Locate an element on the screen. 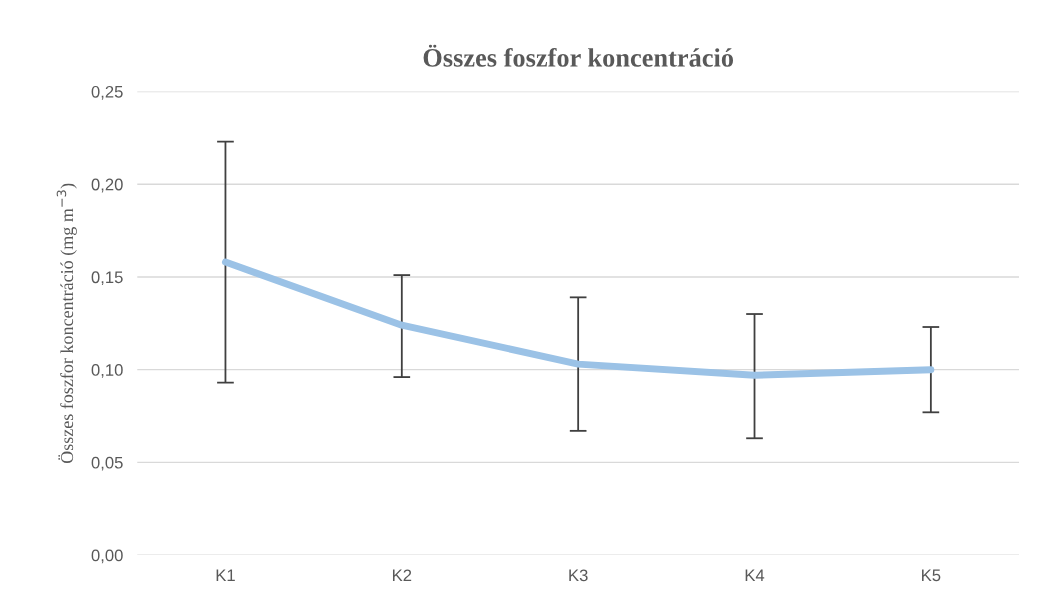  x-tick-label: K5 is located at coordinates (931, 575).